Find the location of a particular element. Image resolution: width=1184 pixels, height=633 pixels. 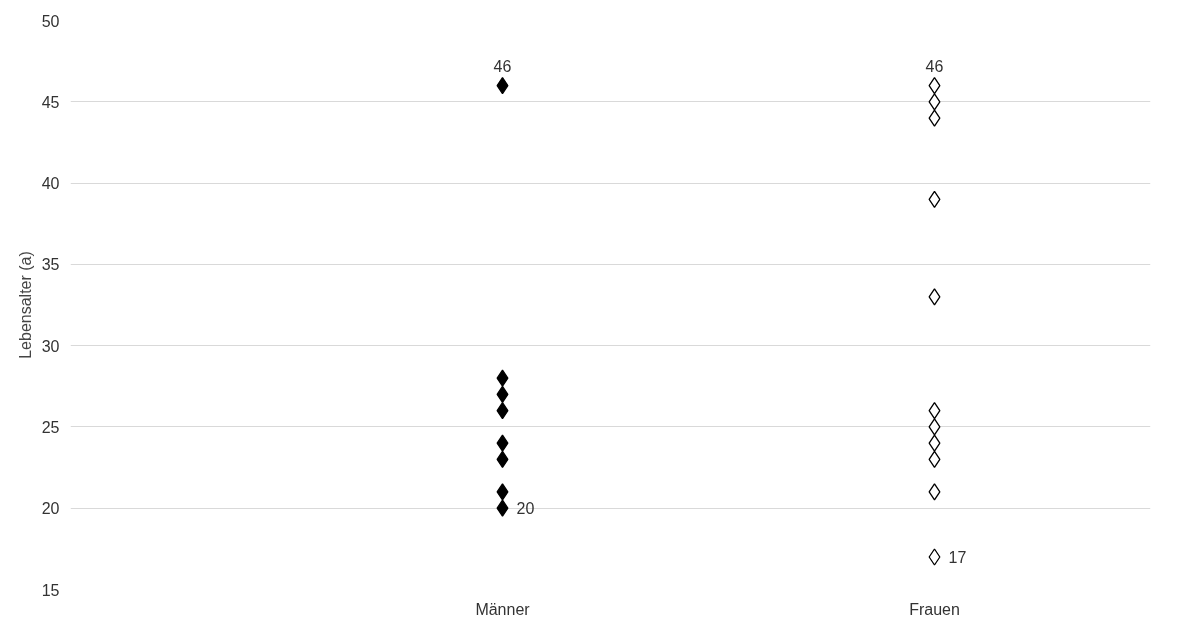

y-tick-label: 30 is located at coordinates (50, 346).